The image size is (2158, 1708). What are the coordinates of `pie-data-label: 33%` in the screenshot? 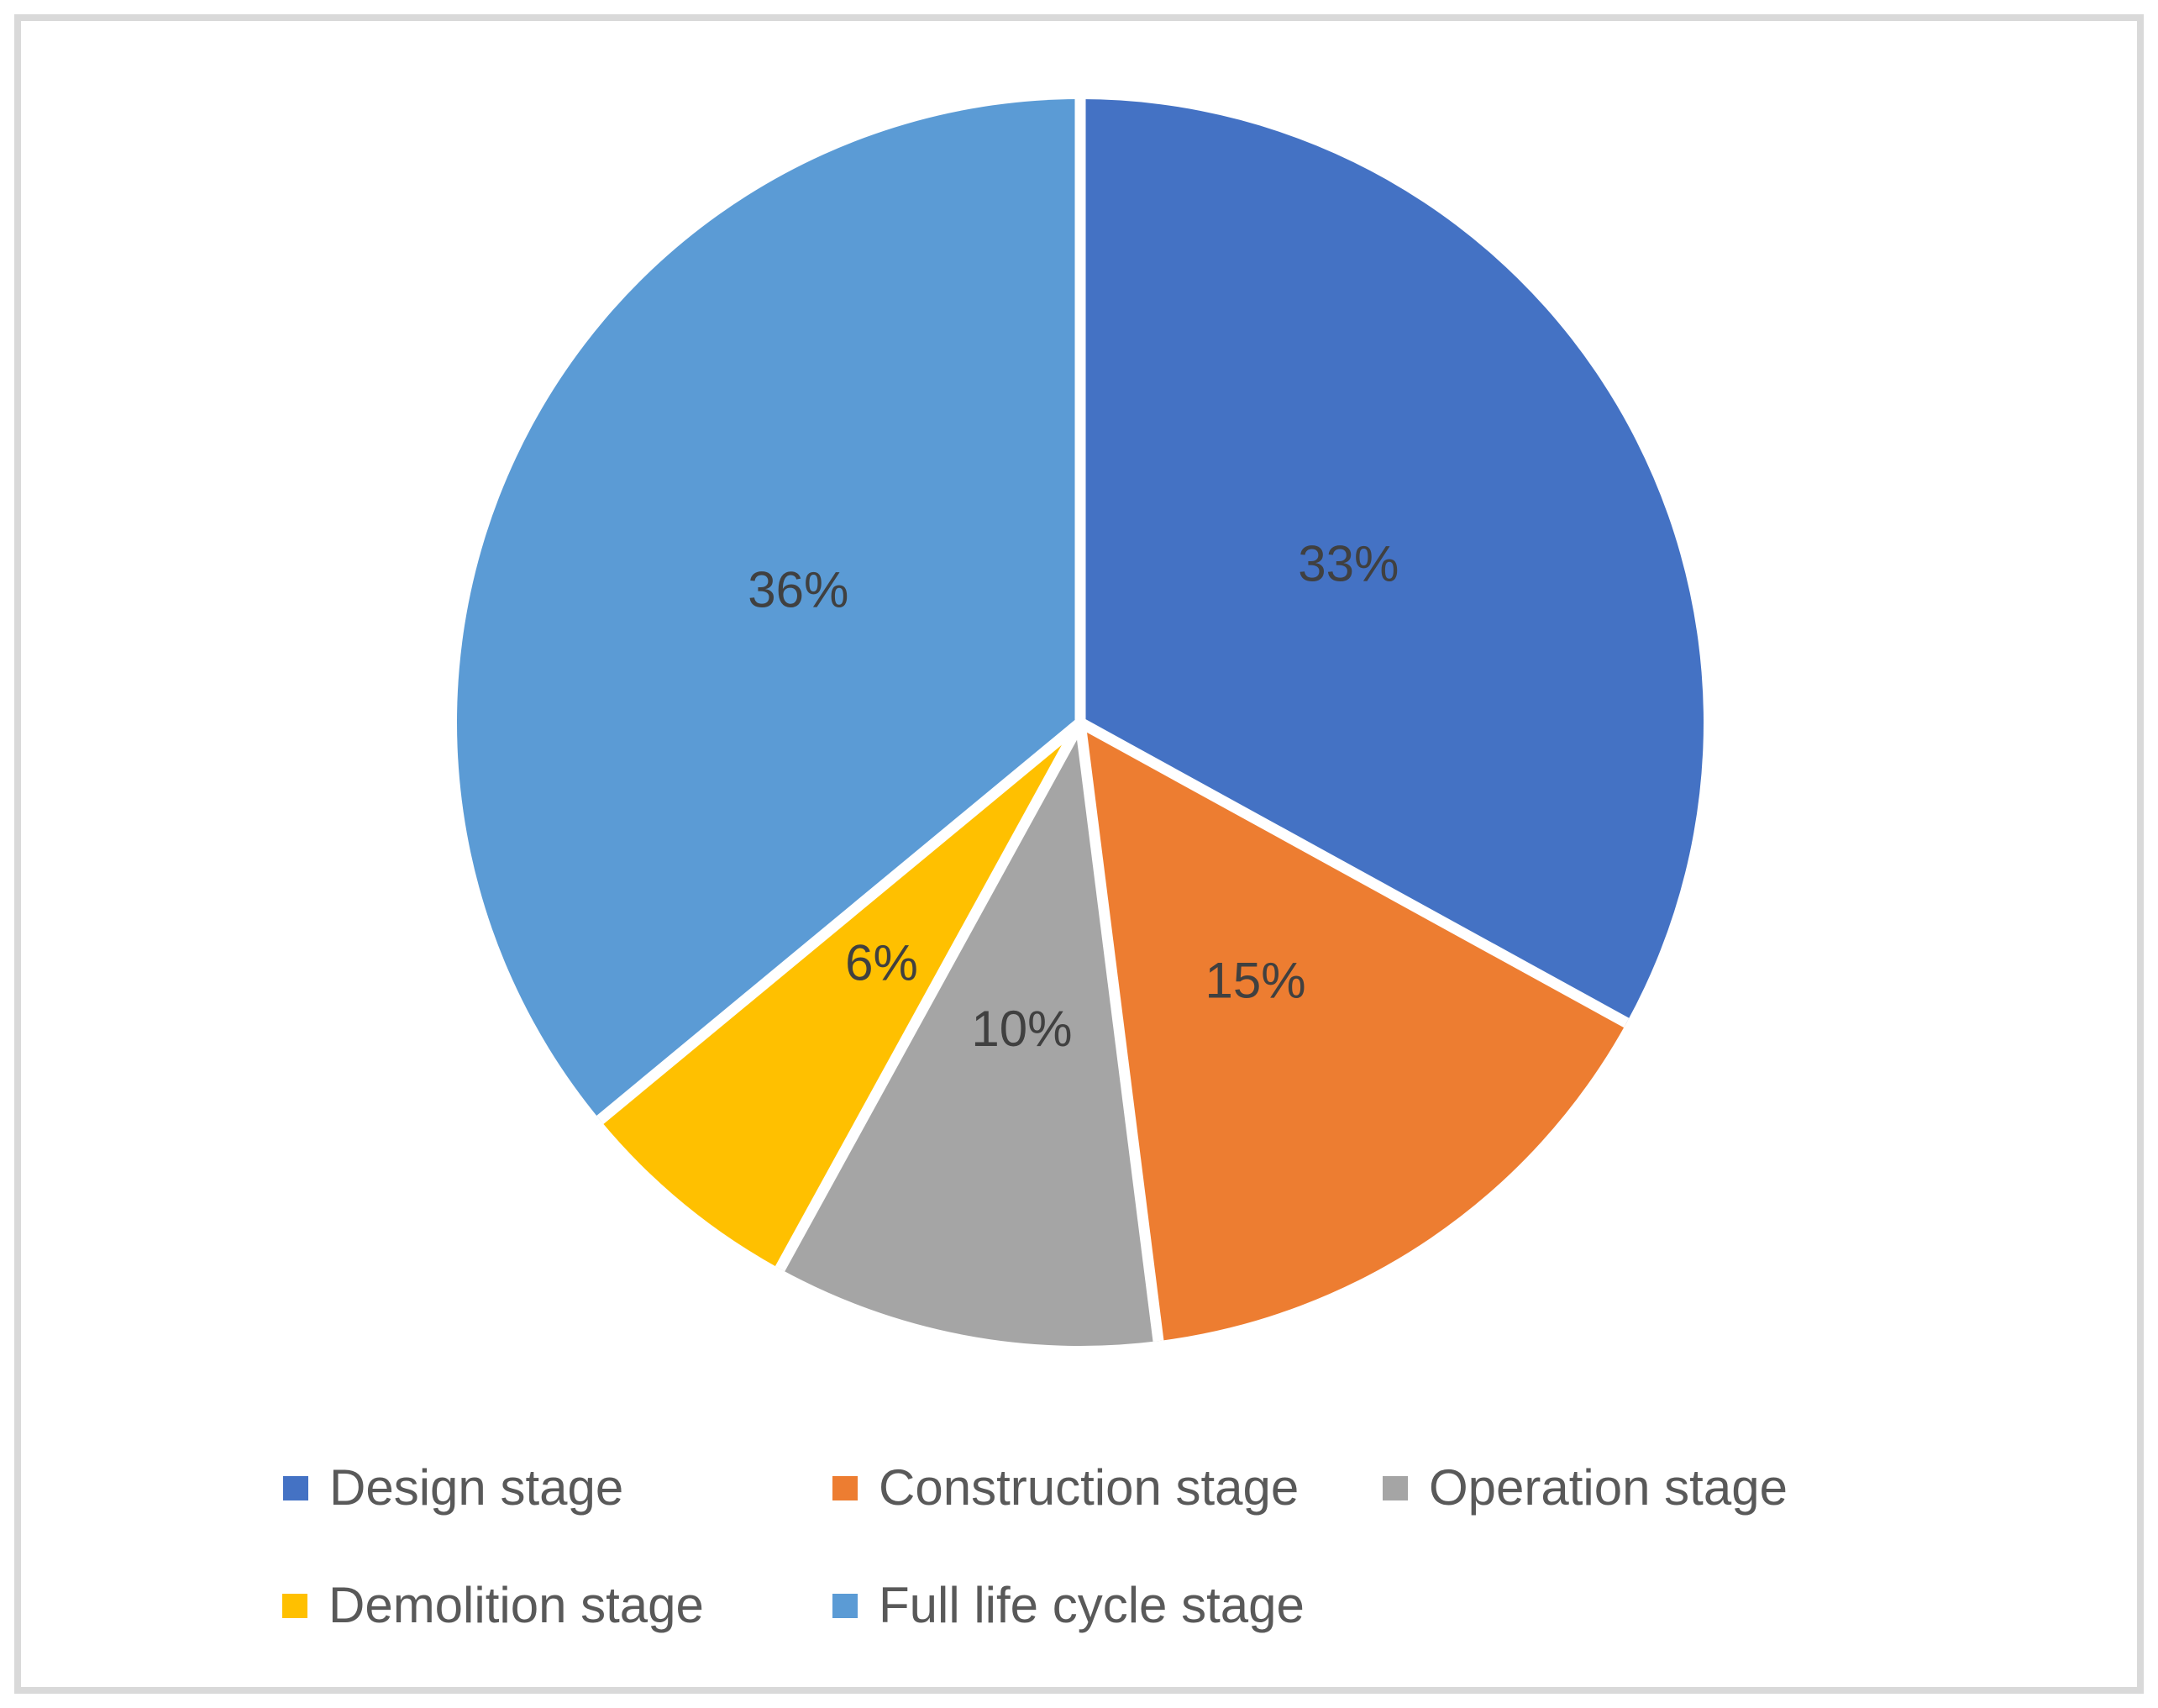 It's located at (1349, 564).